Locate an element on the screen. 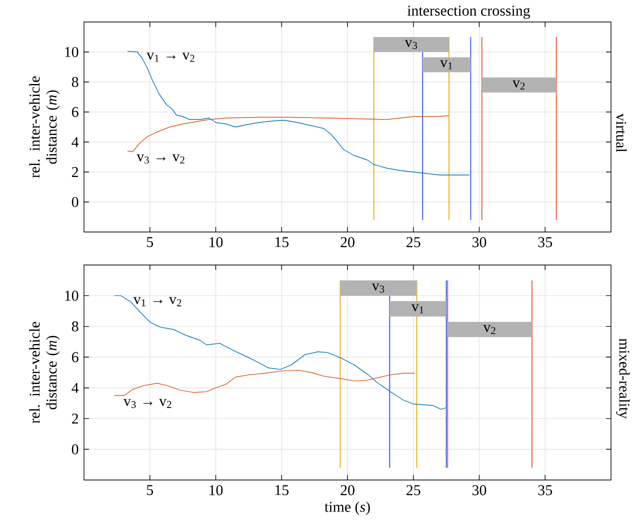  text: intersection crossing is located at coordinates (468, 12).